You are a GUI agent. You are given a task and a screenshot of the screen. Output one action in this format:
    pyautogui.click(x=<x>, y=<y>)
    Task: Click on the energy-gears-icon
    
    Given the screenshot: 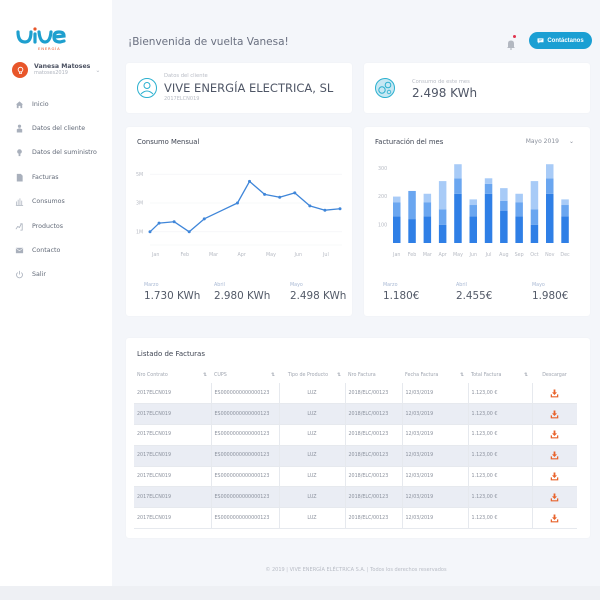 What is the action you would take?
    pyautogui.click(x=385, y=88)
    